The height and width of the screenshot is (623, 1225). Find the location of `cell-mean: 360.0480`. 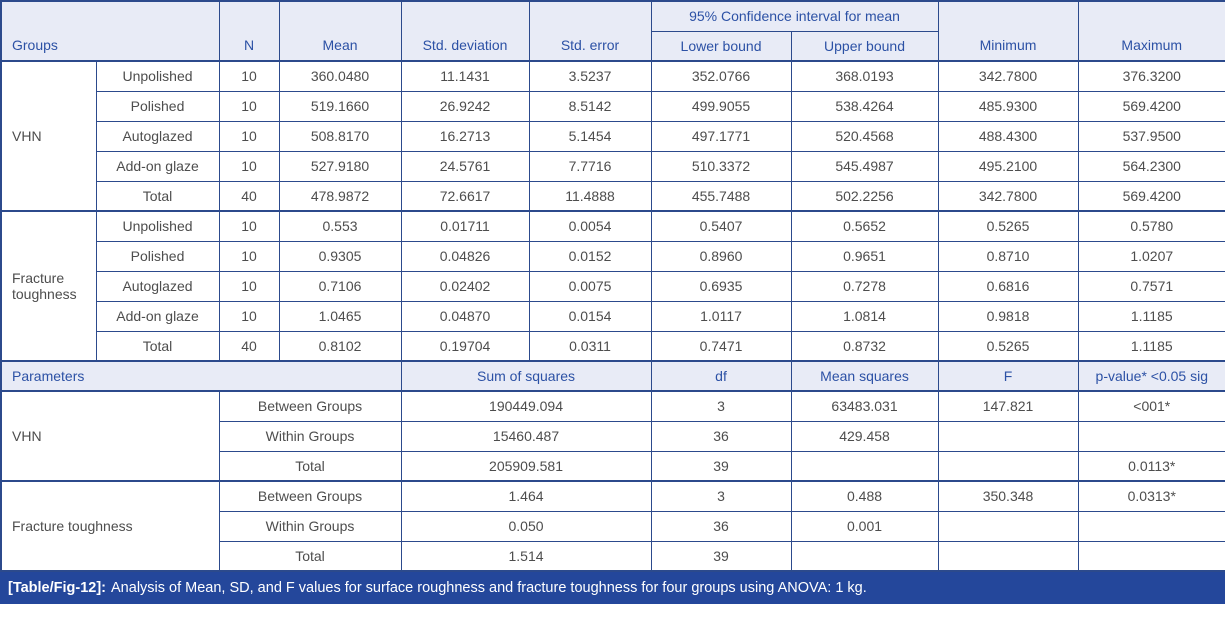

cell-mean: 360.0480 is located at coordinates (340, 76).